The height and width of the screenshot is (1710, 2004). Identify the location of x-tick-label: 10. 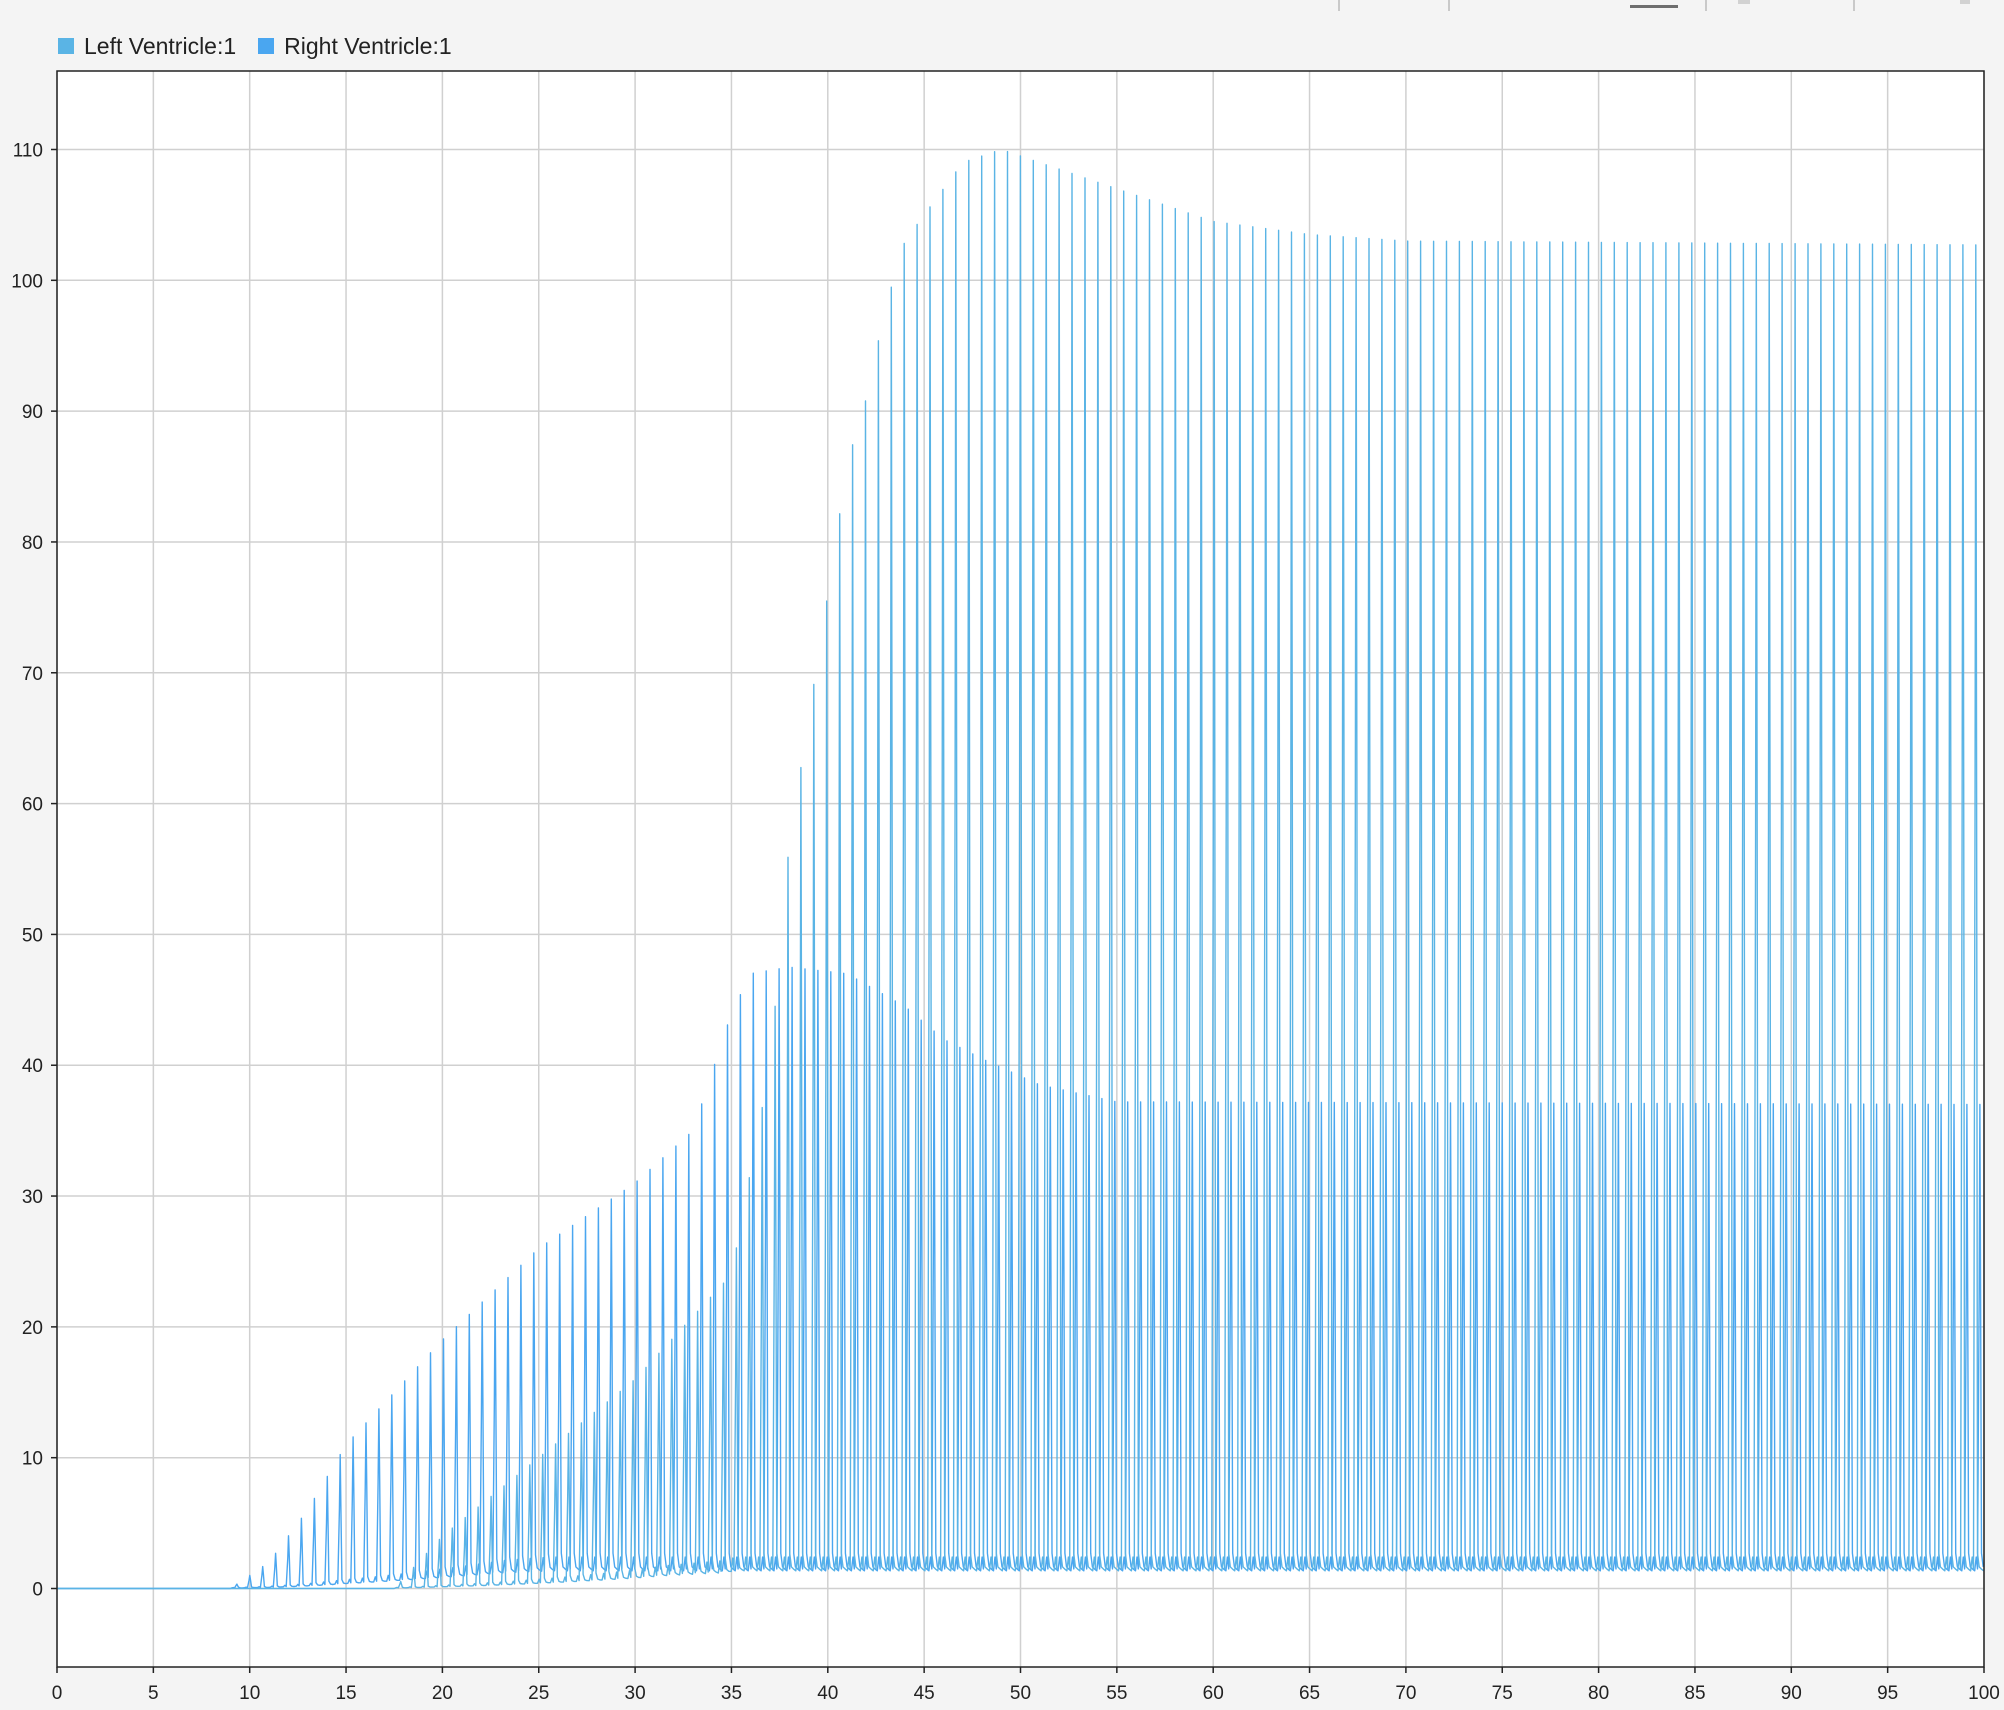
(249, 1693).